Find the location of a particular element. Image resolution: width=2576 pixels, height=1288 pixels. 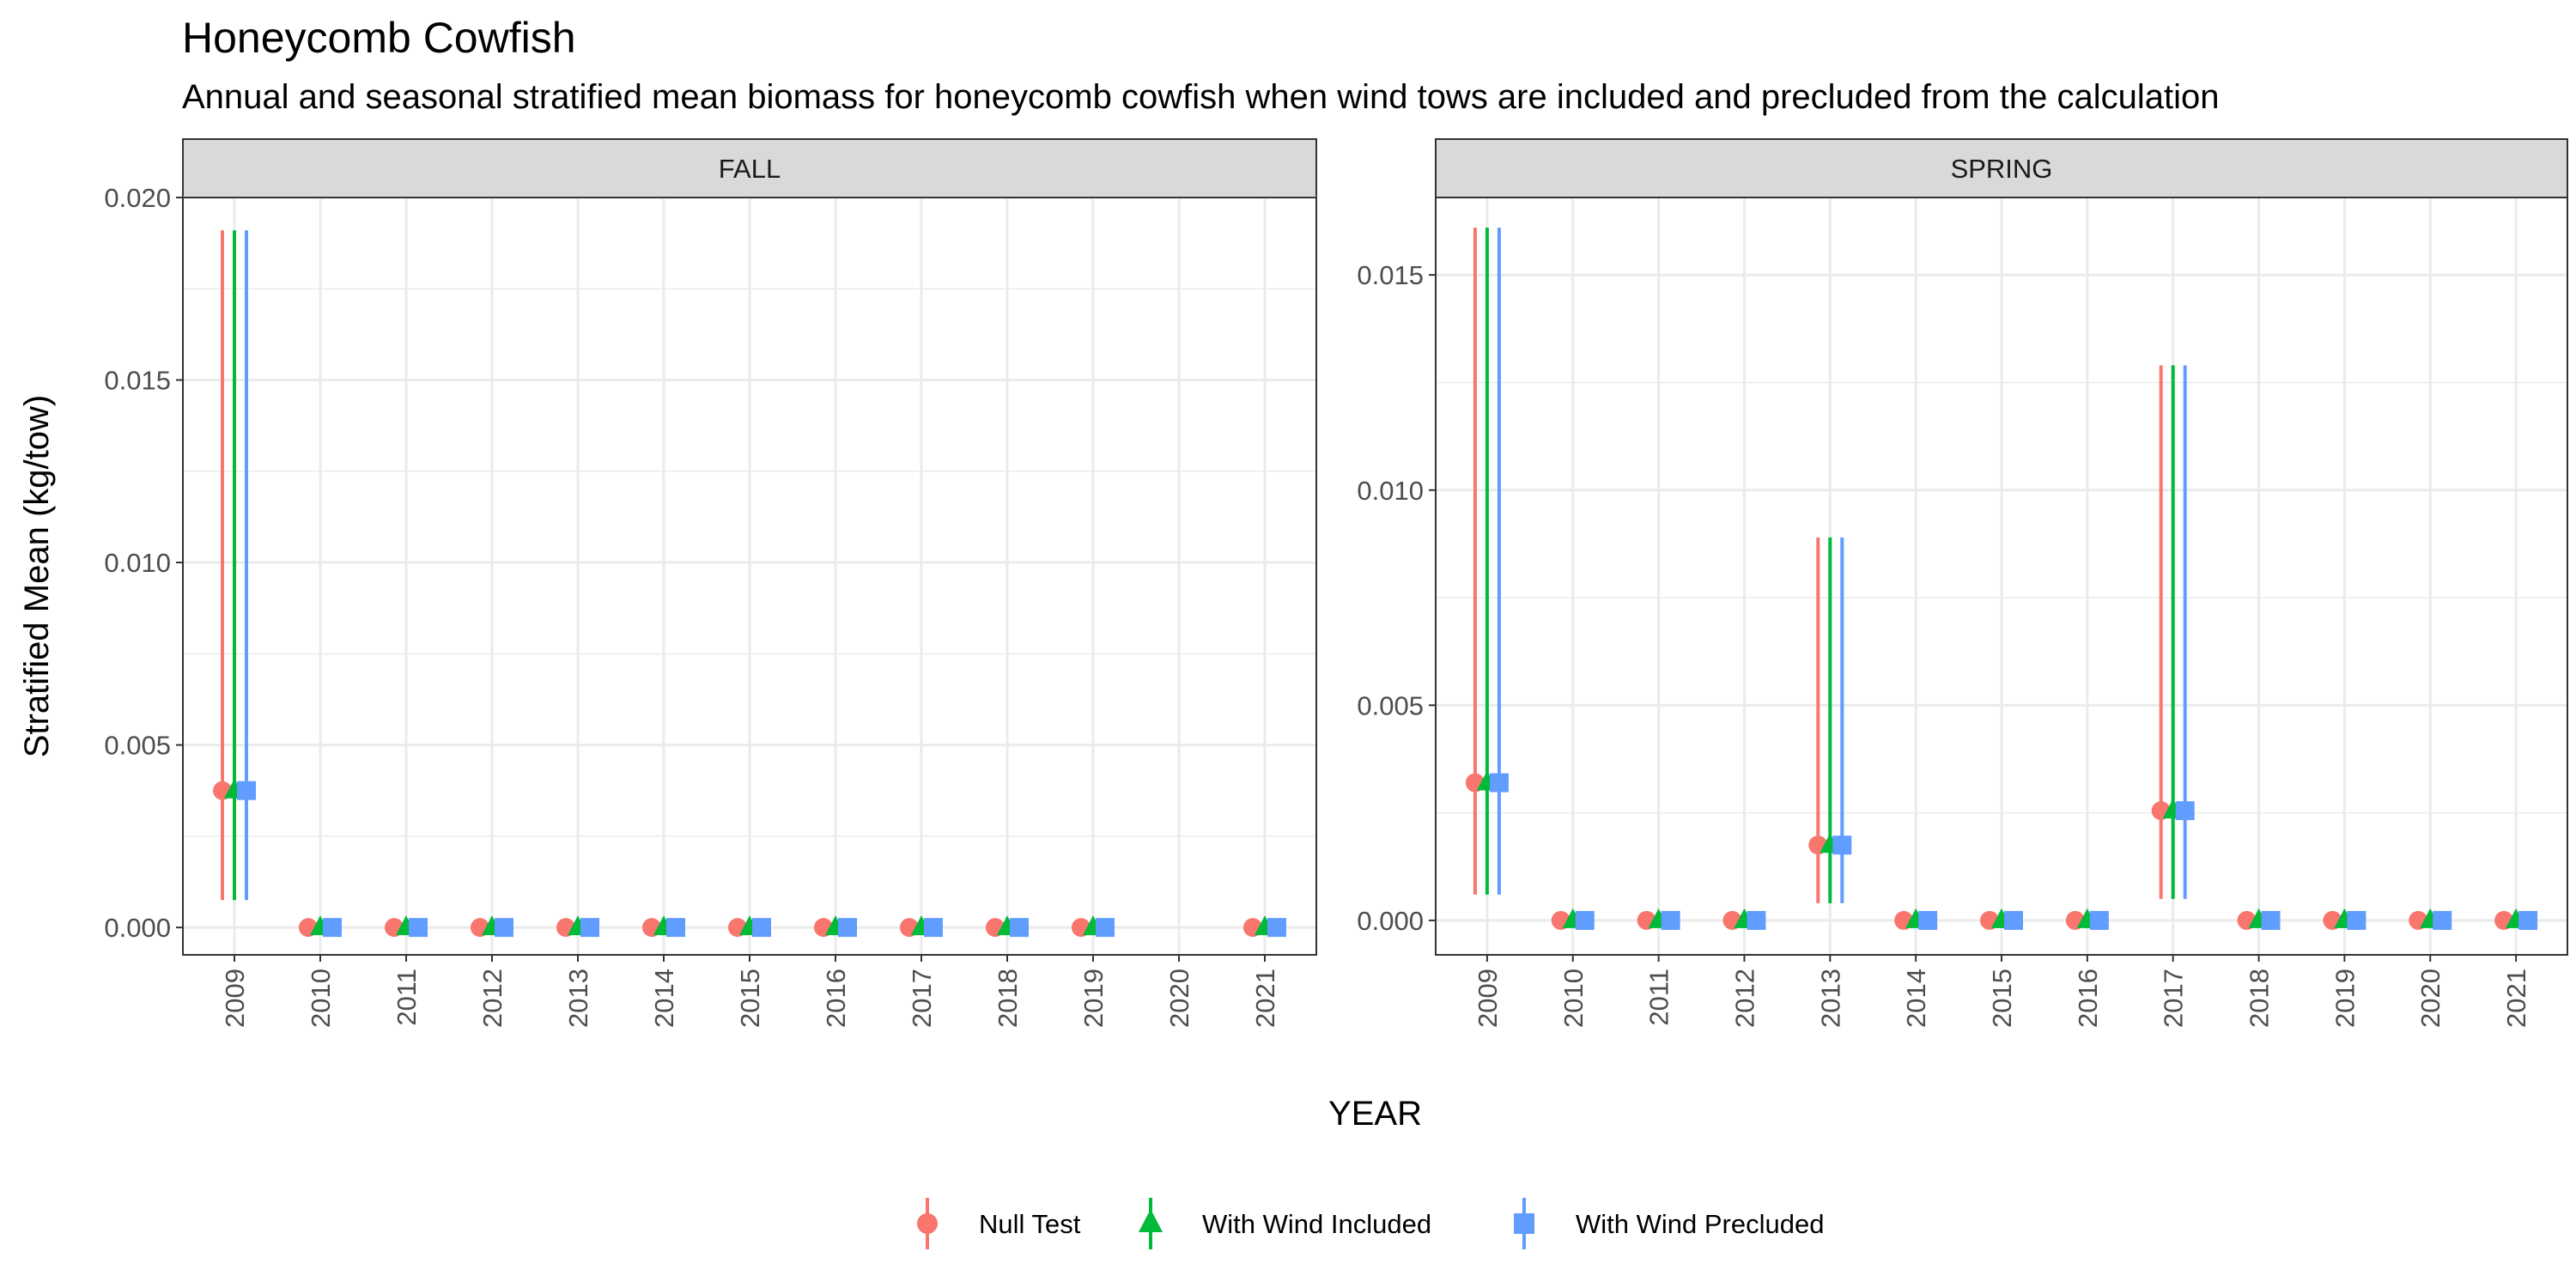

legend-key-circle is located at coordinates (928, 1224).